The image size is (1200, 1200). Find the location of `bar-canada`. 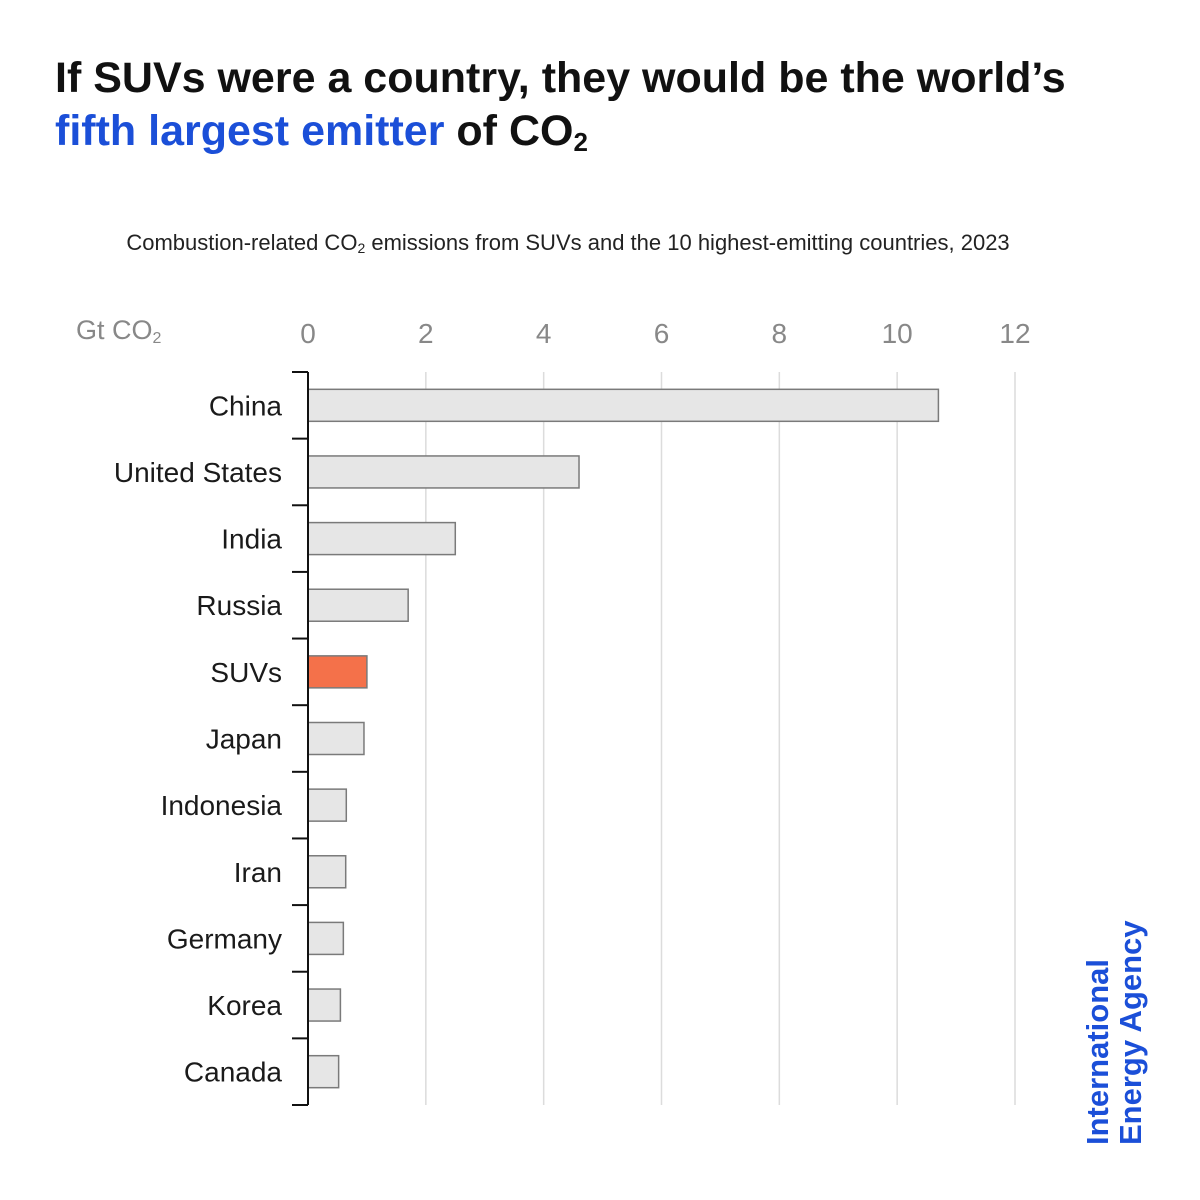

bar-canada is located at coordinates (323, 1071).